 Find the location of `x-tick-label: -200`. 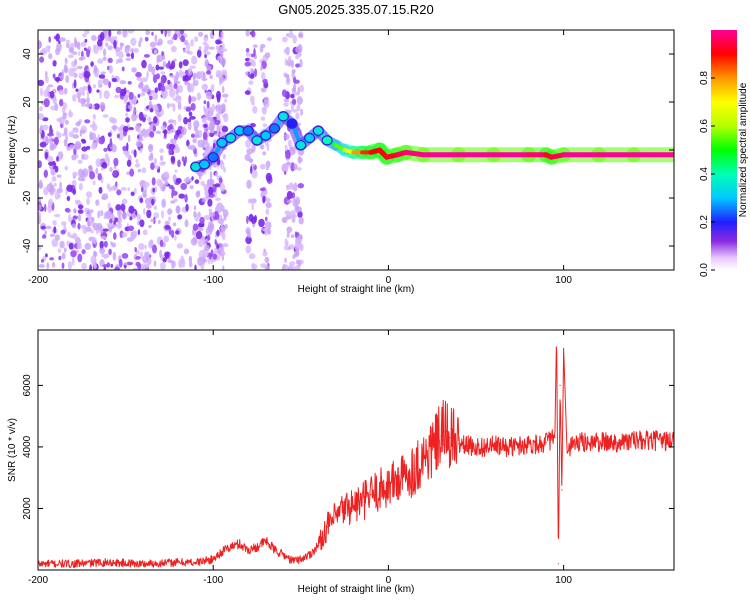

x-tick-label: -200 is located at coordinates (38, 280).